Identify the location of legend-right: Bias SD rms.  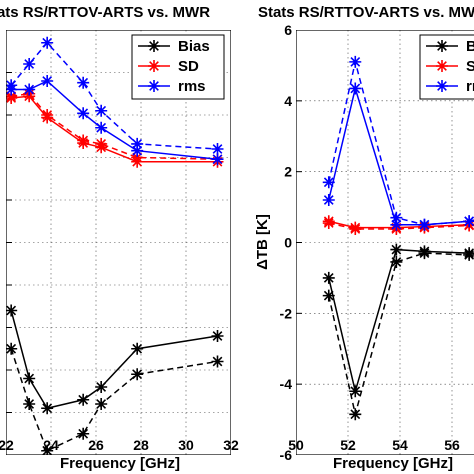
(446, 67).